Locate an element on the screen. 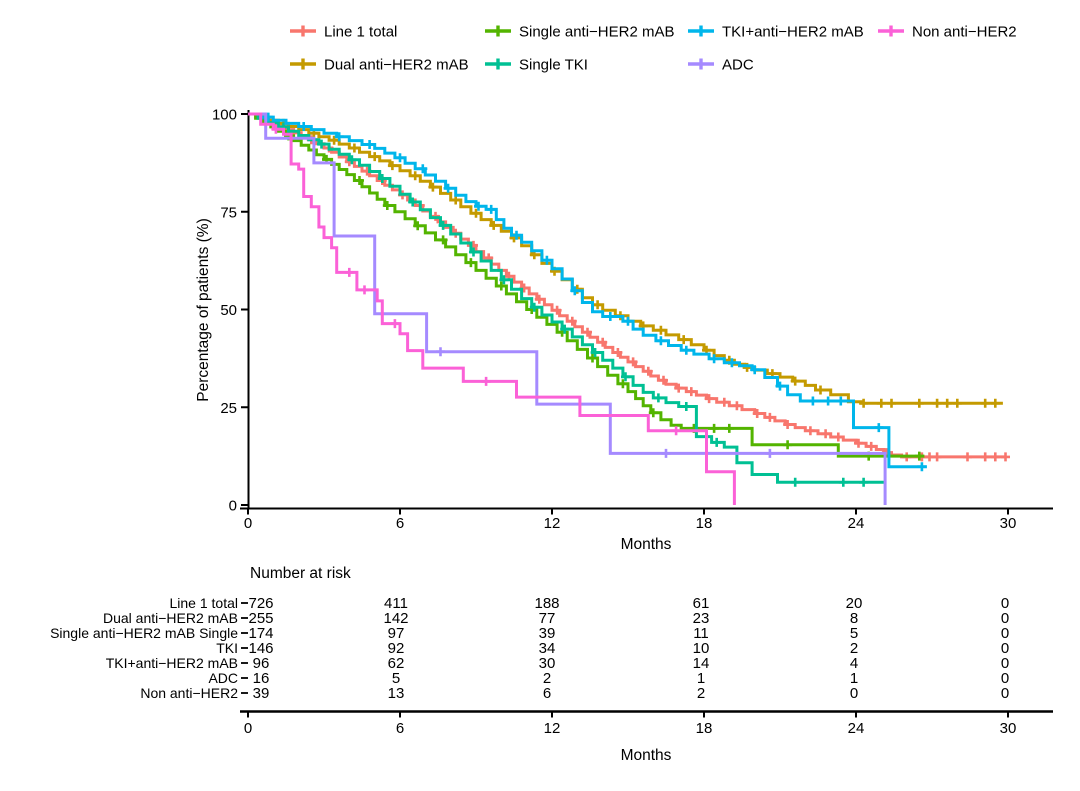 The width and height of the screenshot is (1080, 791). y-tick-label: 0 is located at coordinates (233, 506).